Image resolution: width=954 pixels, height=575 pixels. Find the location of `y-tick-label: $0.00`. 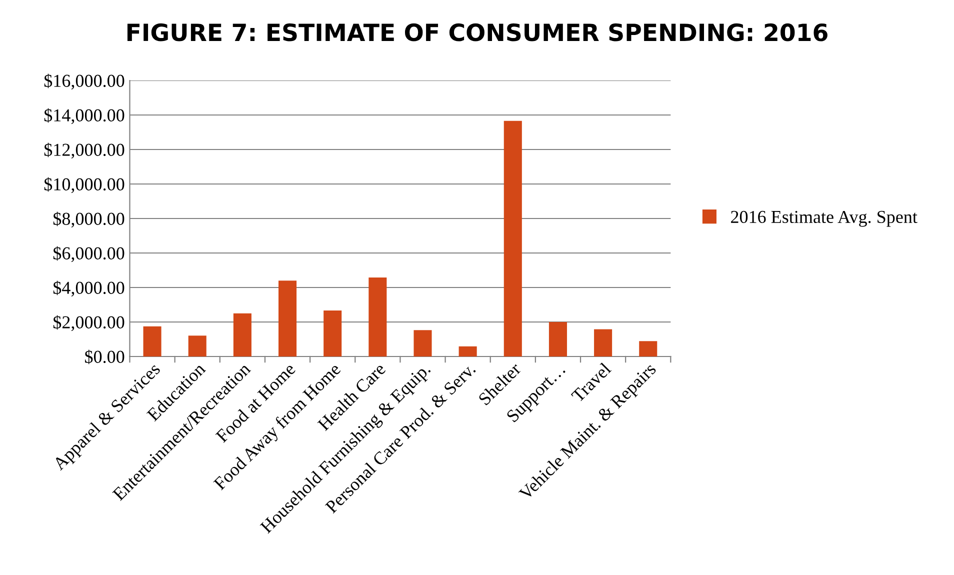

y-tick-label: $0.00 is located at coordinates (104, 357).